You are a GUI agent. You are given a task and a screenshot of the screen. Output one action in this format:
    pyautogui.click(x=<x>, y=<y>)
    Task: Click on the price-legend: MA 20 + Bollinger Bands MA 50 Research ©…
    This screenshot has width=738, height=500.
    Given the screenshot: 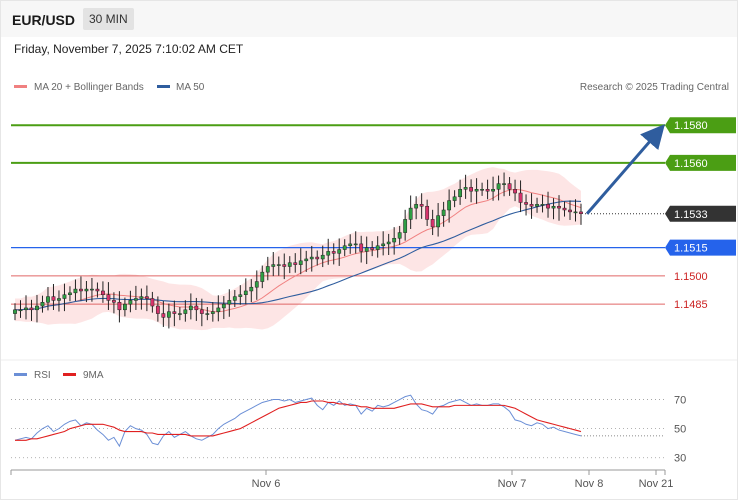 What is the action you would take?
    pyautogui.click(x=371, y=87)
    